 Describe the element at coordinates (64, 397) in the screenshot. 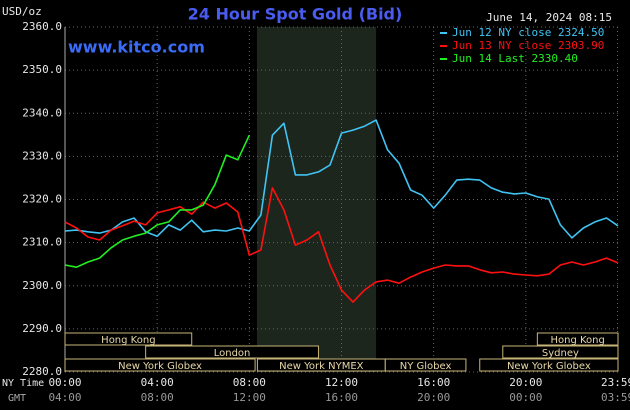

I see `x2-tick-label: 04:00` at that location.